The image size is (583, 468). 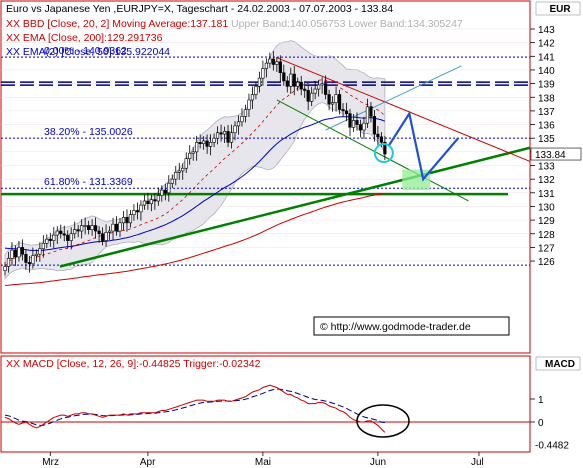 I want to click on annotations, so click(x=416, y=150).